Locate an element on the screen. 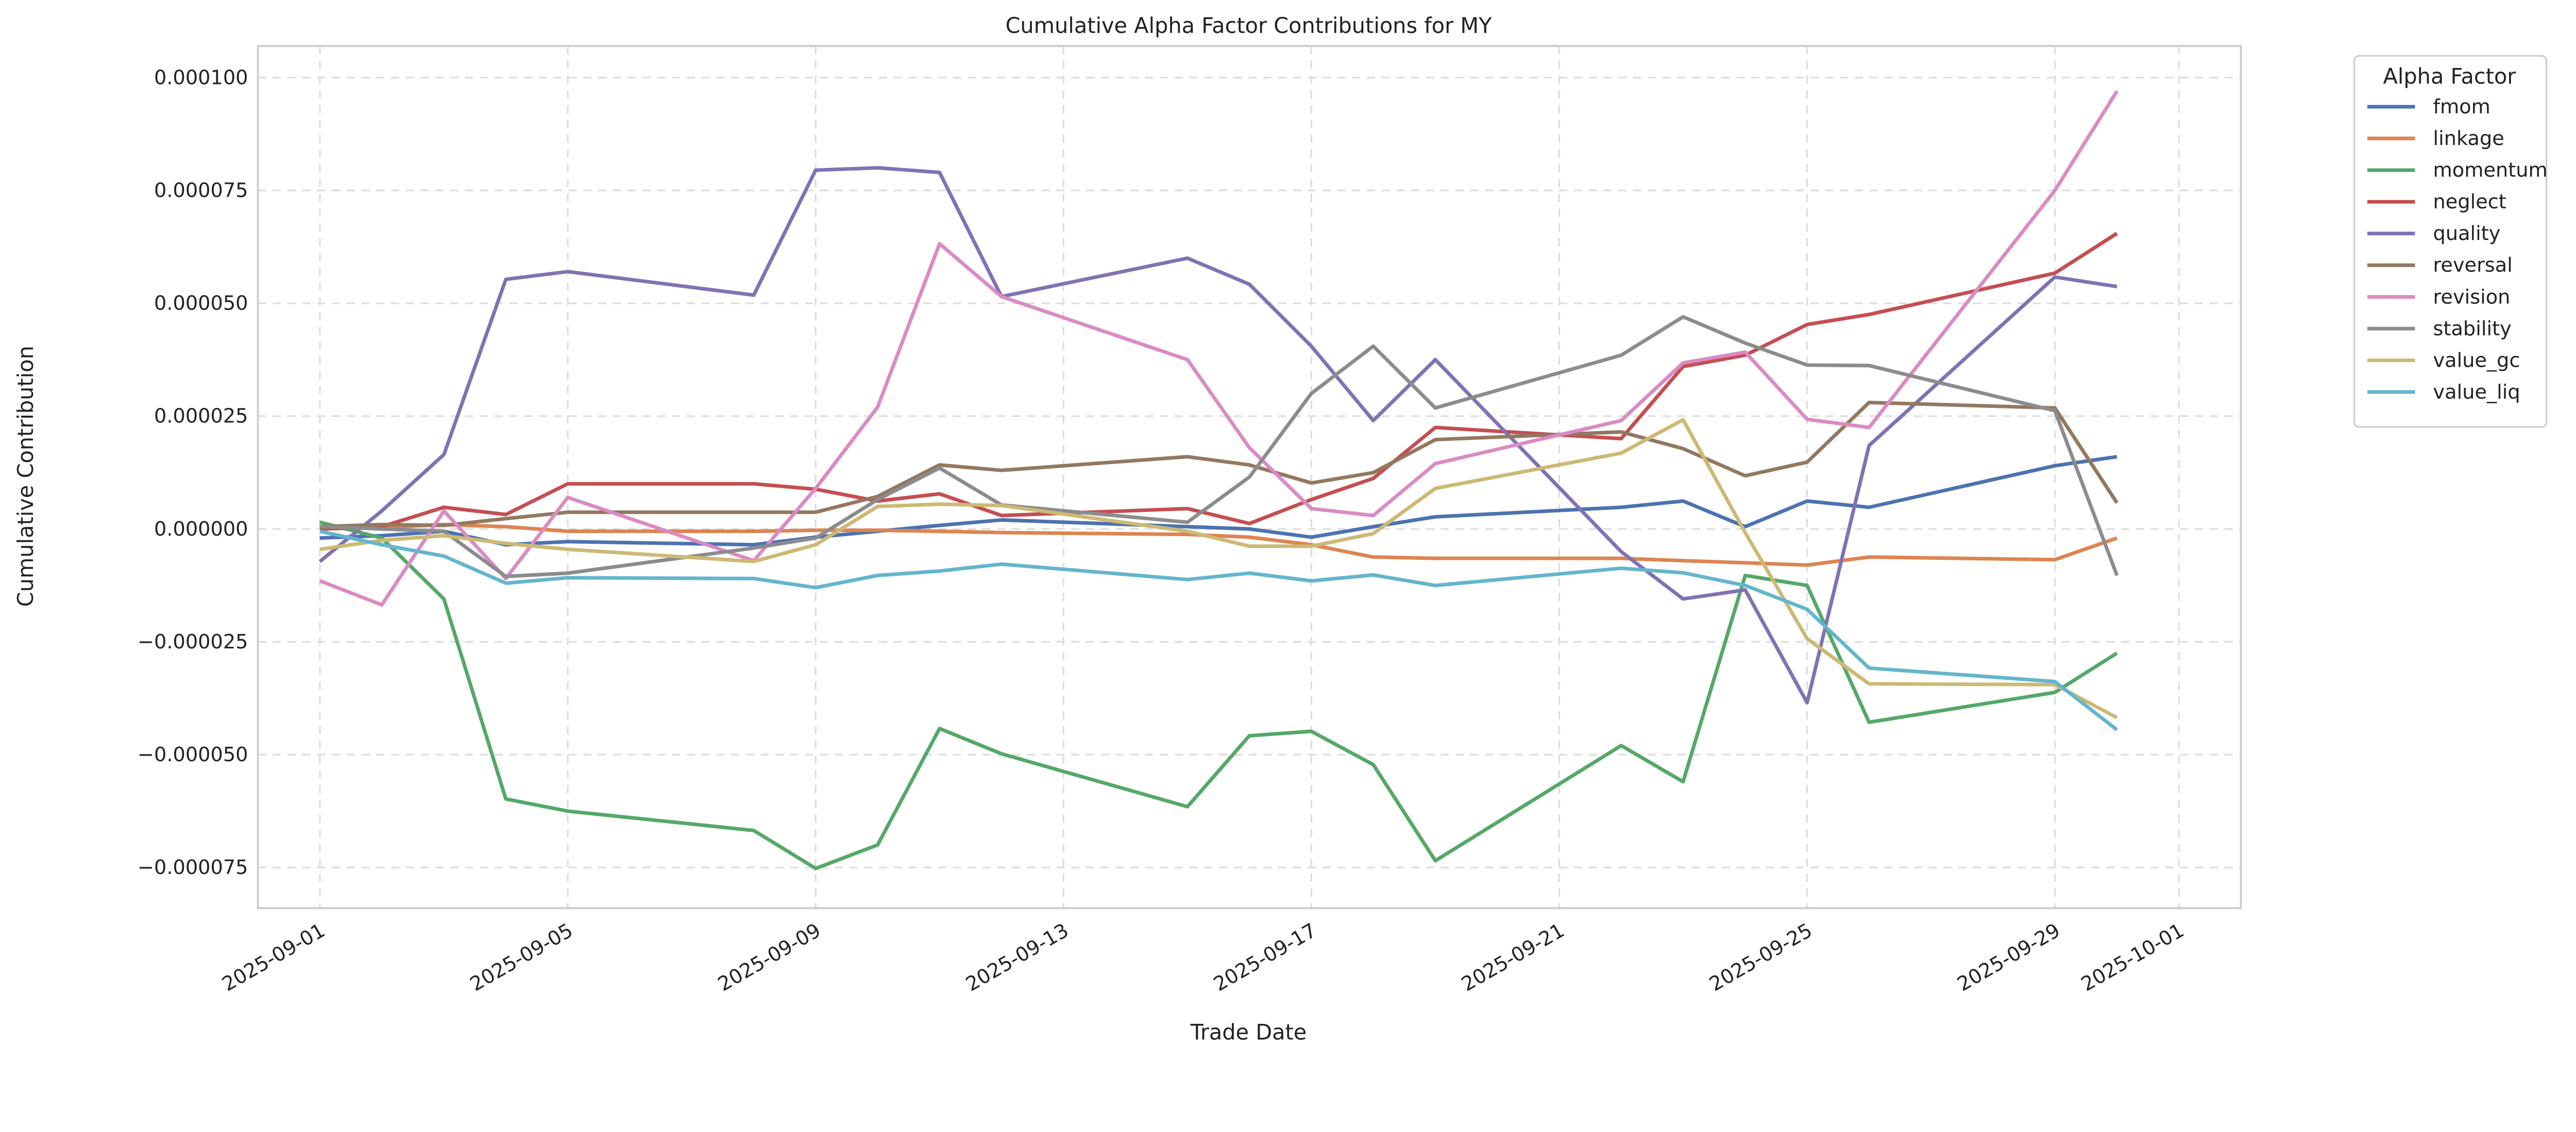 The height and width of the screenshot is (1132, 2576). legend-title: Alpha Factor is located at coordinates (2450, 77).